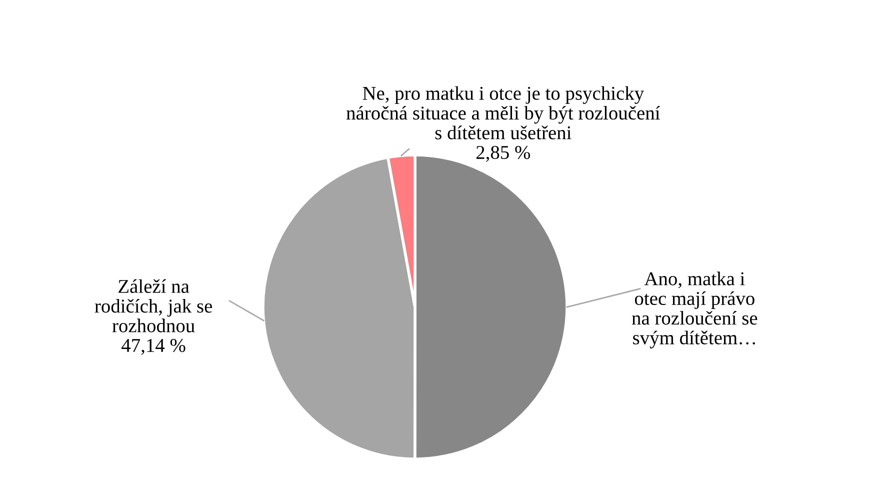 The image size is (876, 497). What do you see at coordinates (154, 346) in the screenshot?
I see `data-label: 47,14 %` at bounding box center [154, 346].